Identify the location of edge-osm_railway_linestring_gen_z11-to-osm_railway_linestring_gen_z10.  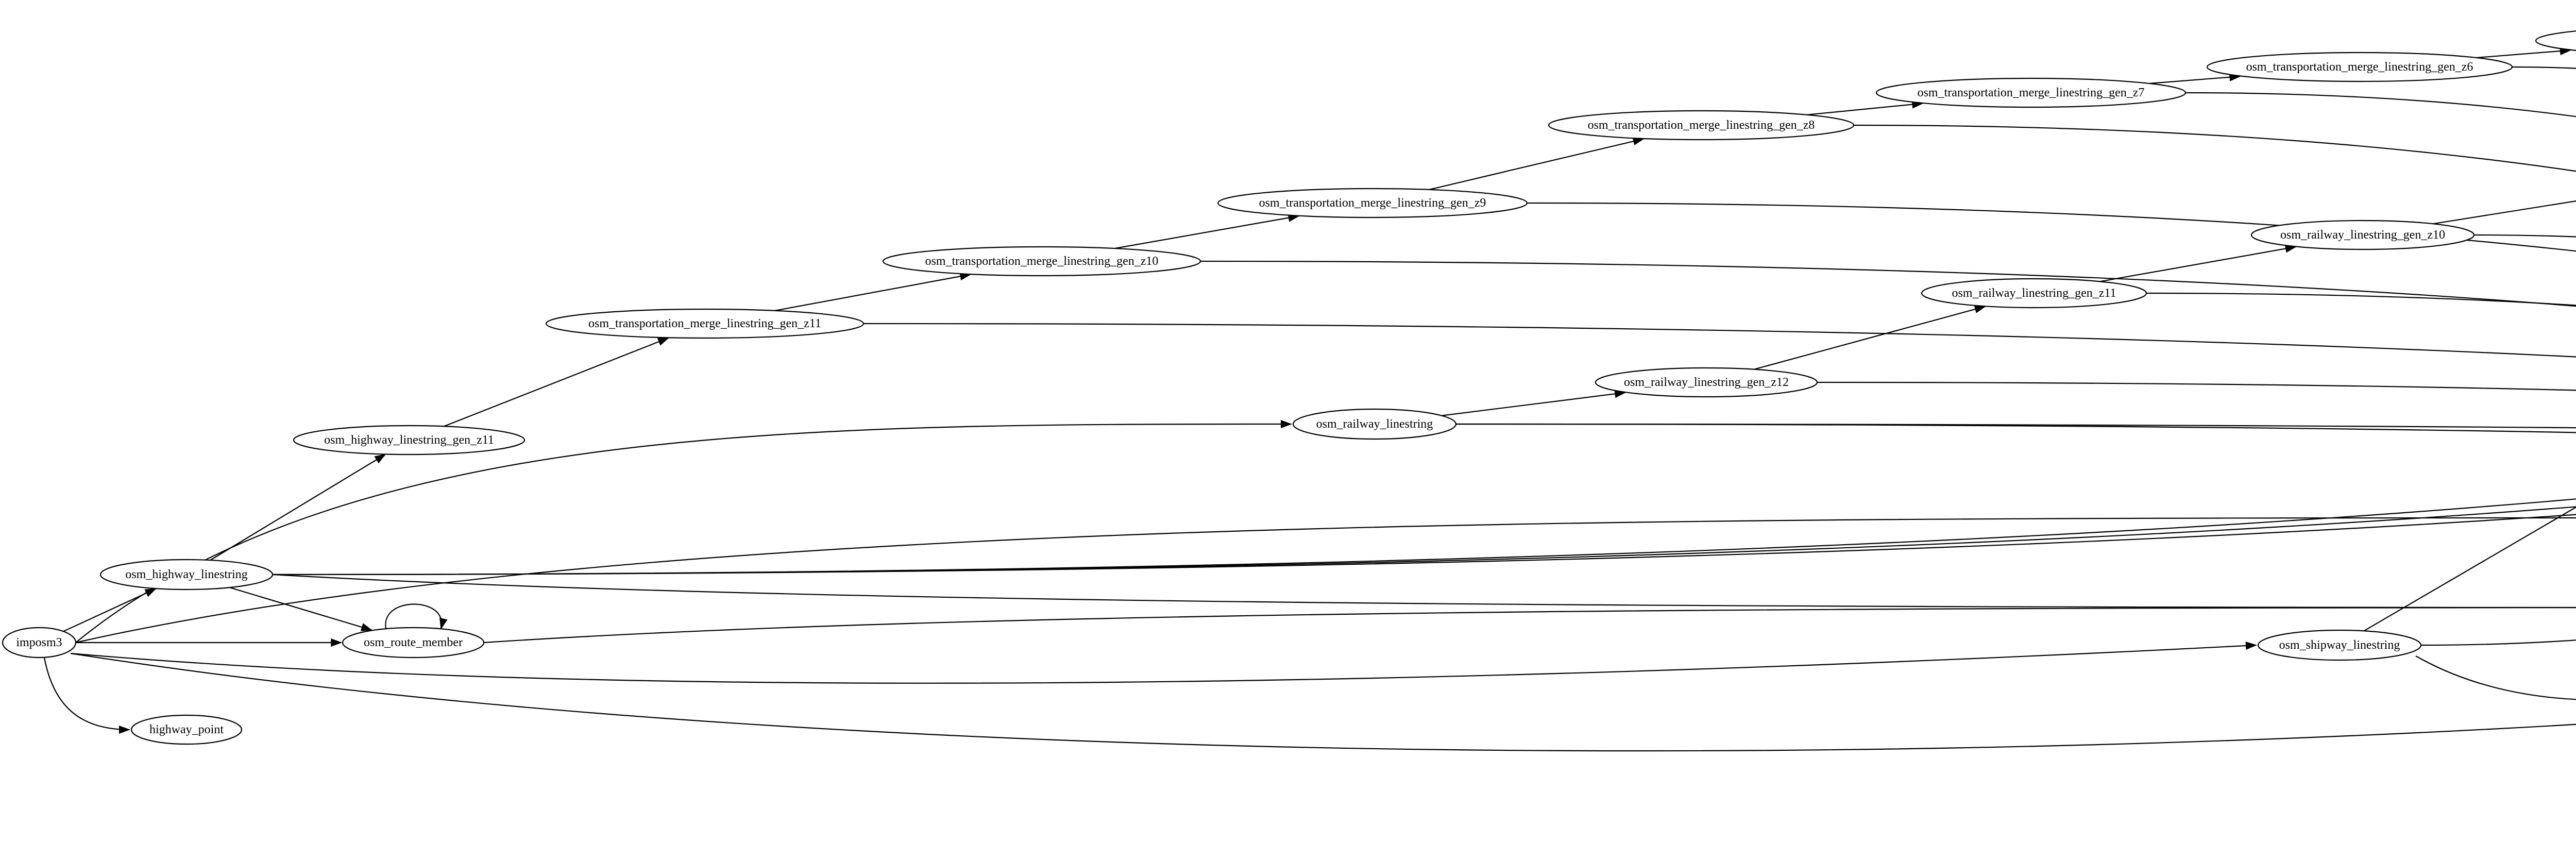
(2198, 263).